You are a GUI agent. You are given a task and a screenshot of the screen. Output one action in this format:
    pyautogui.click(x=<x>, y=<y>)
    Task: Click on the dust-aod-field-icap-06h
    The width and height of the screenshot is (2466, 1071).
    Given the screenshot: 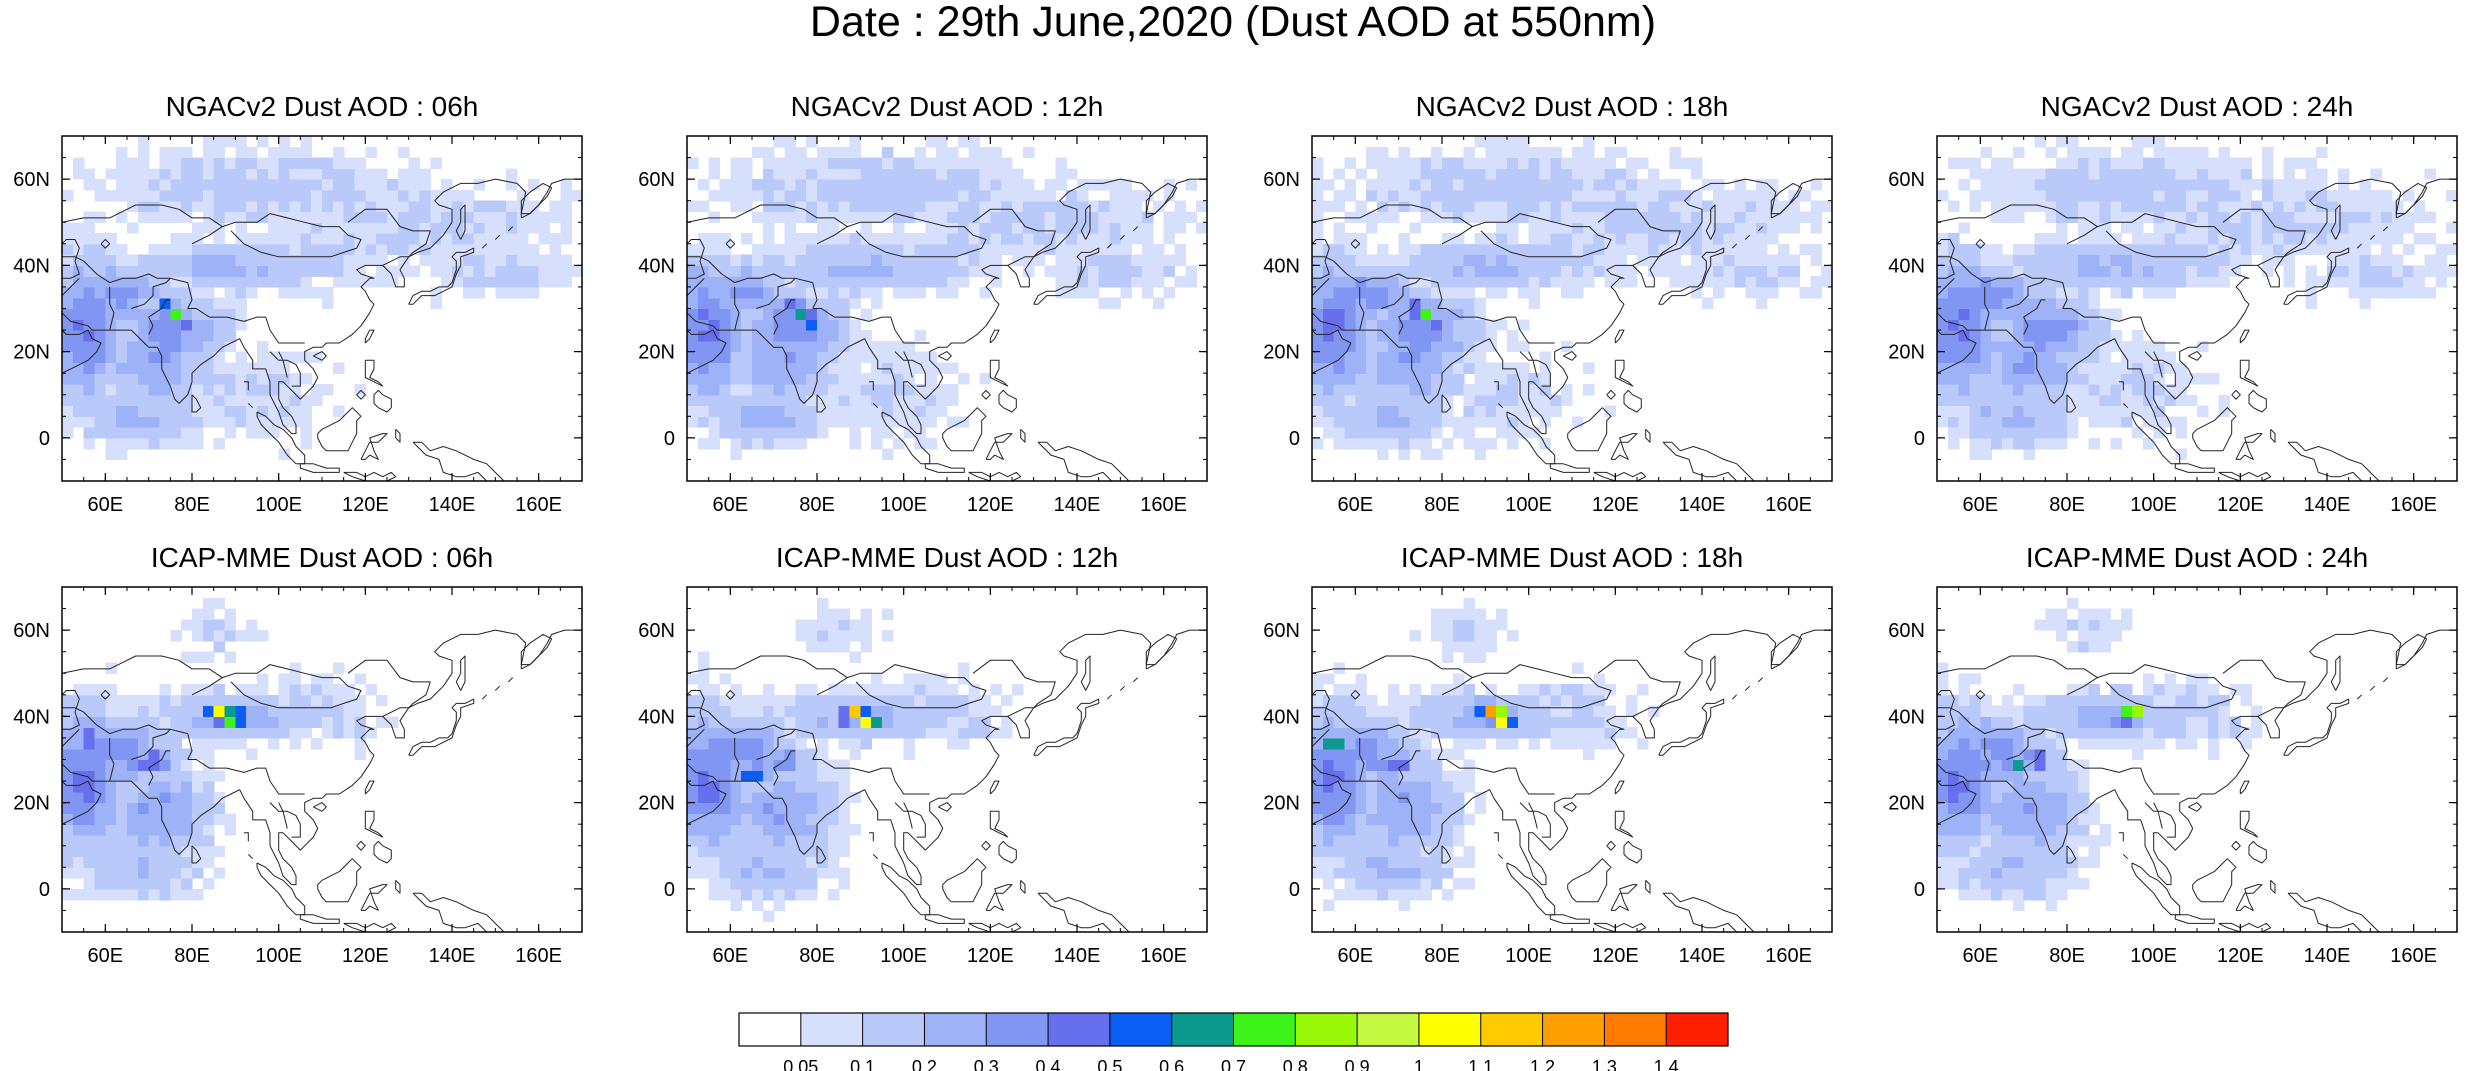 What is the action you would take?
    pyautogui.click(x=230, y=749)
    